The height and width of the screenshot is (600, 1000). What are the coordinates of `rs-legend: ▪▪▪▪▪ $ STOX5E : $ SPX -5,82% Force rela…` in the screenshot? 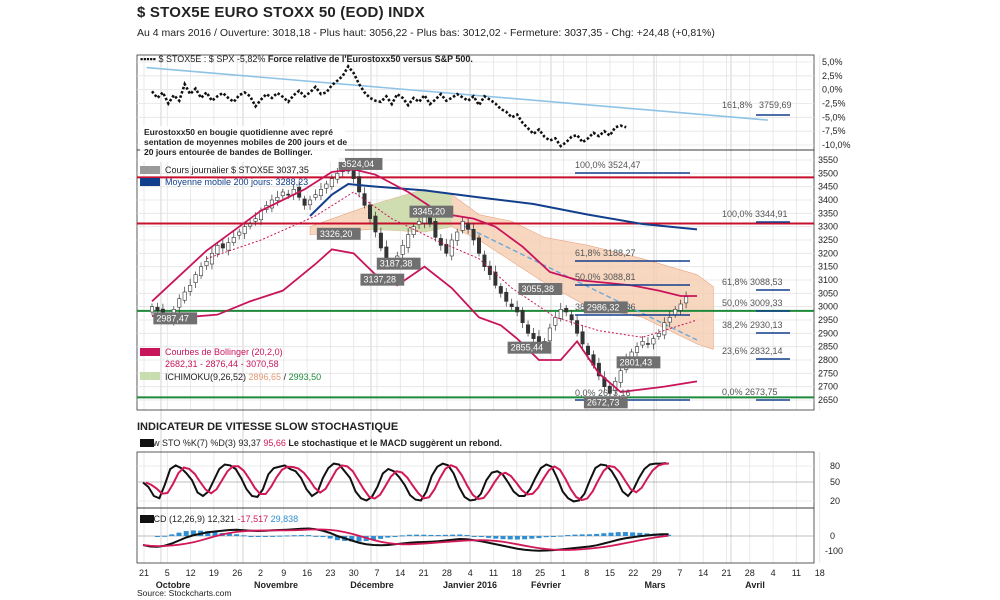 It's located at (306, 59).